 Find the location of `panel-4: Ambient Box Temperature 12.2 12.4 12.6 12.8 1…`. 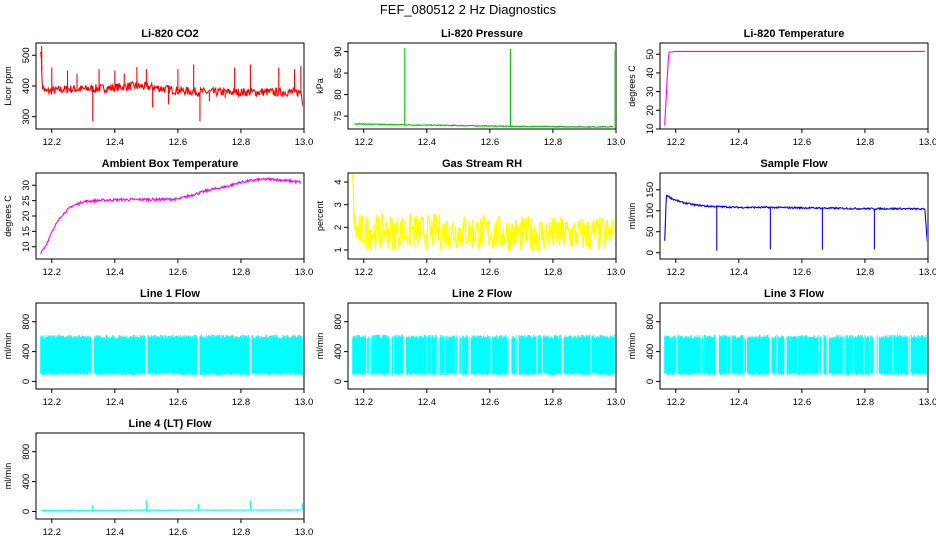

panel-4: Ambient Box Temperature 12.2 12.4 12.6 12.8 1… is located at coordinates (158, 218).